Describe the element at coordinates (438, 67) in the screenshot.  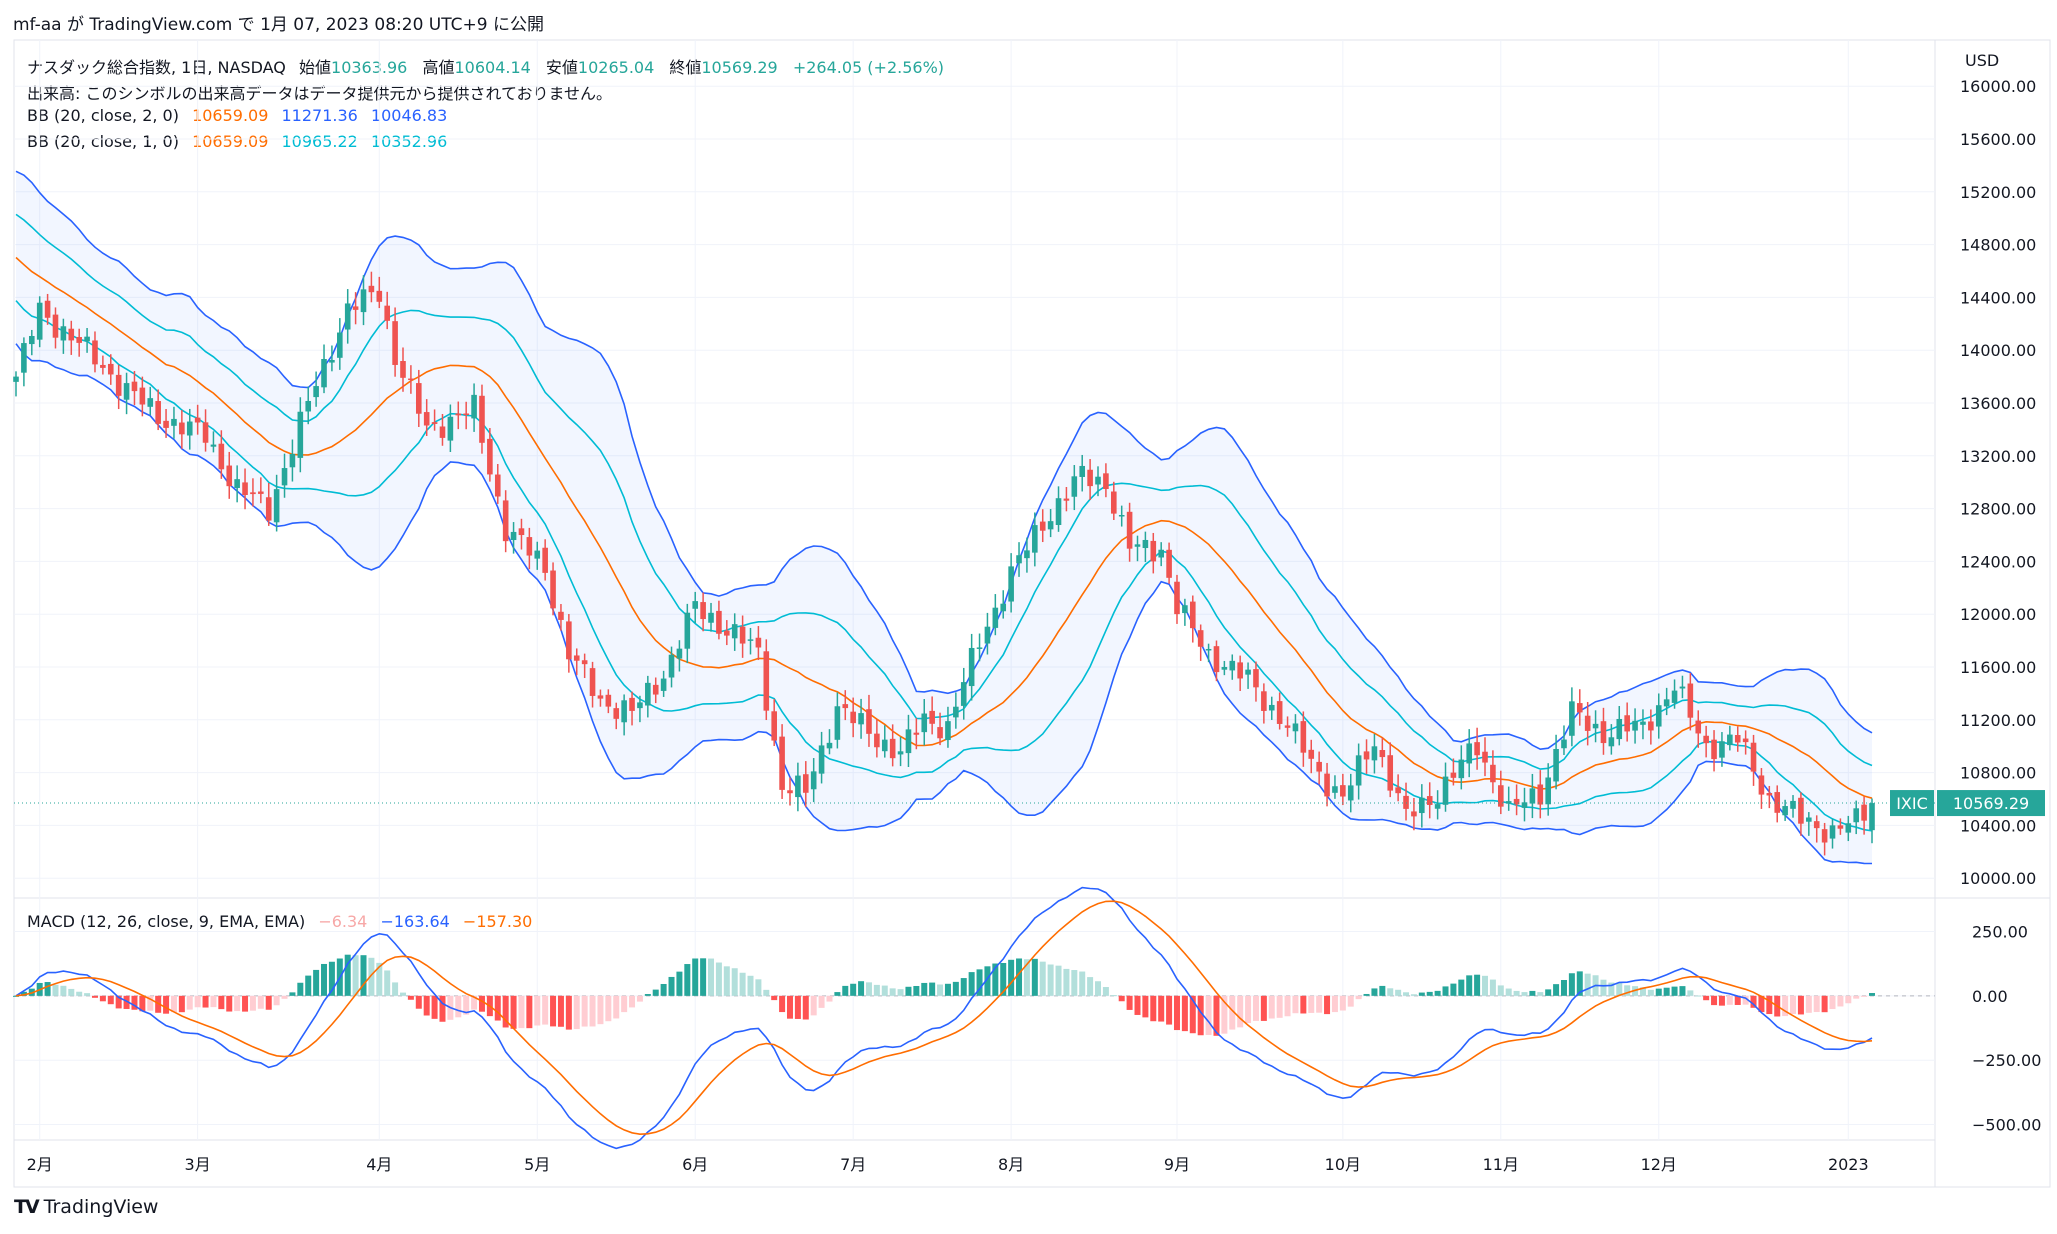
I see `high-label: 高値` at that location.